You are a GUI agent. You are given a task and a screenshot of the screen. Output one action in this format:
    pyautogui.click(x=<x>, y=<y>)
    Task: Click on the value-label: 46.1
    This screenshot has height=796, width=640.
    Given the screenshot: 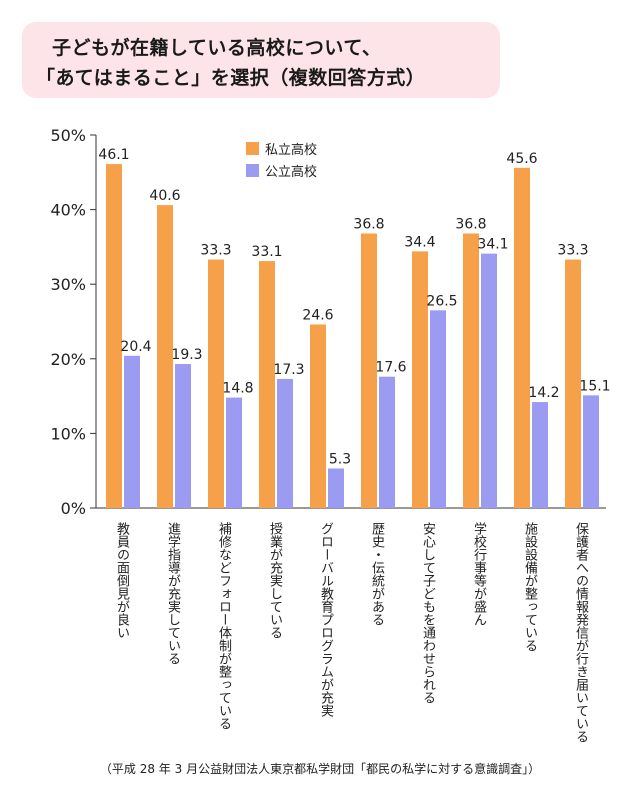 What is the action you would take?
    pyautogui.click(x=113, y=155)
    